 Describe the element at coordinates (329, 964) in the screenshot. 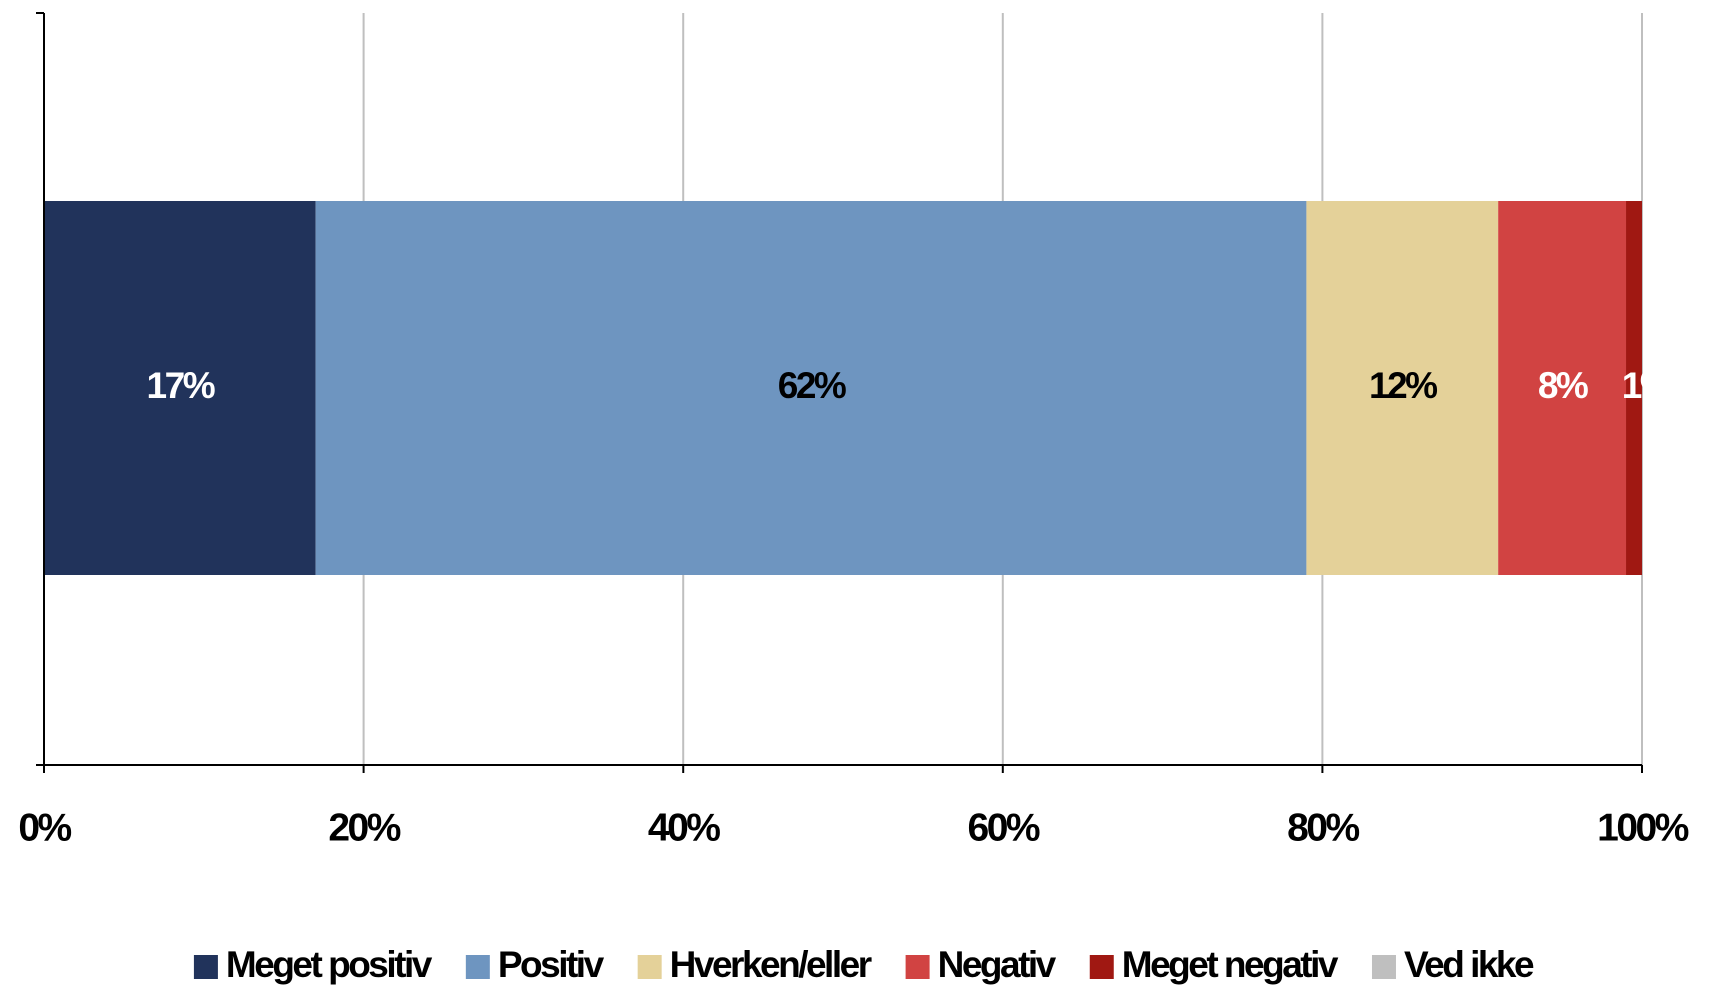

I see `legend-label: Meget positiv` at that location.